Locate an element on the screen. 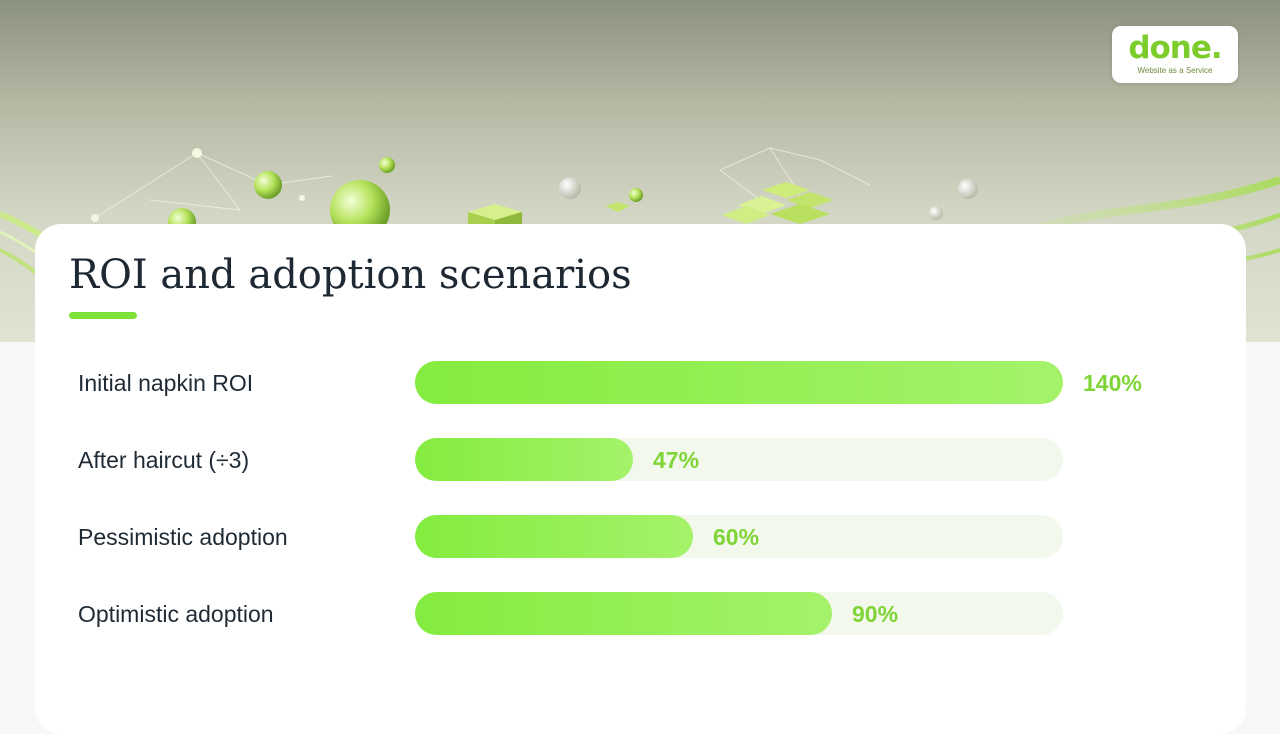 The width and height of the screenshot is (1280, 734). page-title: ROI and adoption scenarios is located at coordinates (350, 275).